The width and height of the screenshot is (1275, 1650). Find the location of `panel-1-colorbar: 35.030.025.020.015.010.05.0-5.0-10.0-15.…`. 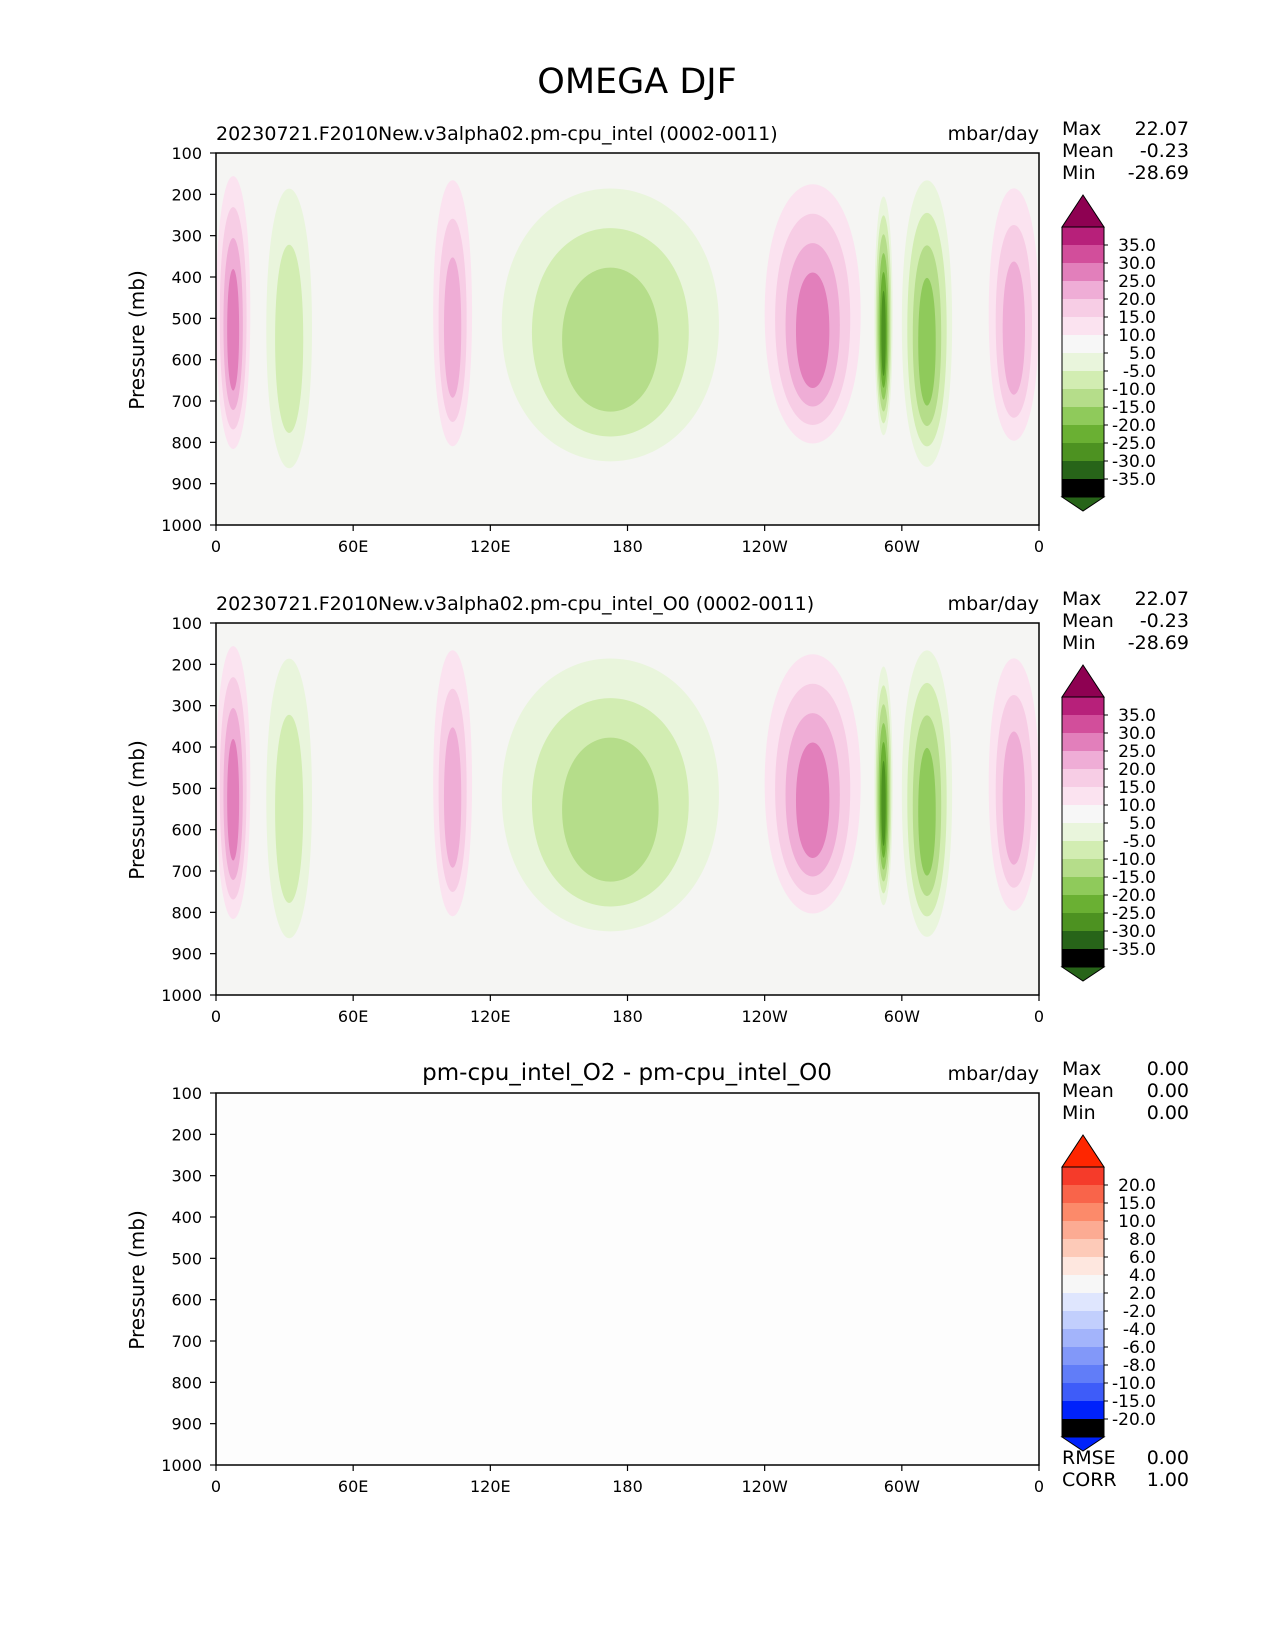

panel-1-colorbar: 35.030.025.020.015.010.05.0-5.0-10.0-15.… is located at coordinates (1108, 353).